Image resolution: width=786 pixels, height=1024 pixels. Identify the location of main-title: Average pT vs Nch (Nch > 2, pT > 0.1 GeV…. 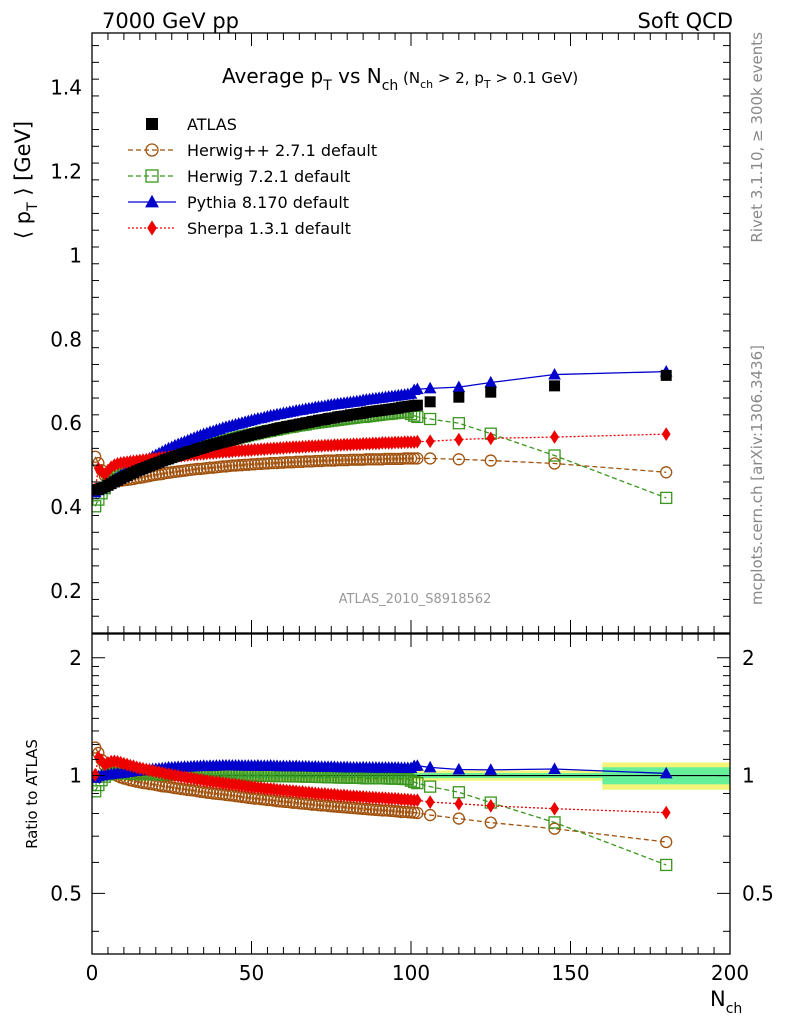
(400, 79).